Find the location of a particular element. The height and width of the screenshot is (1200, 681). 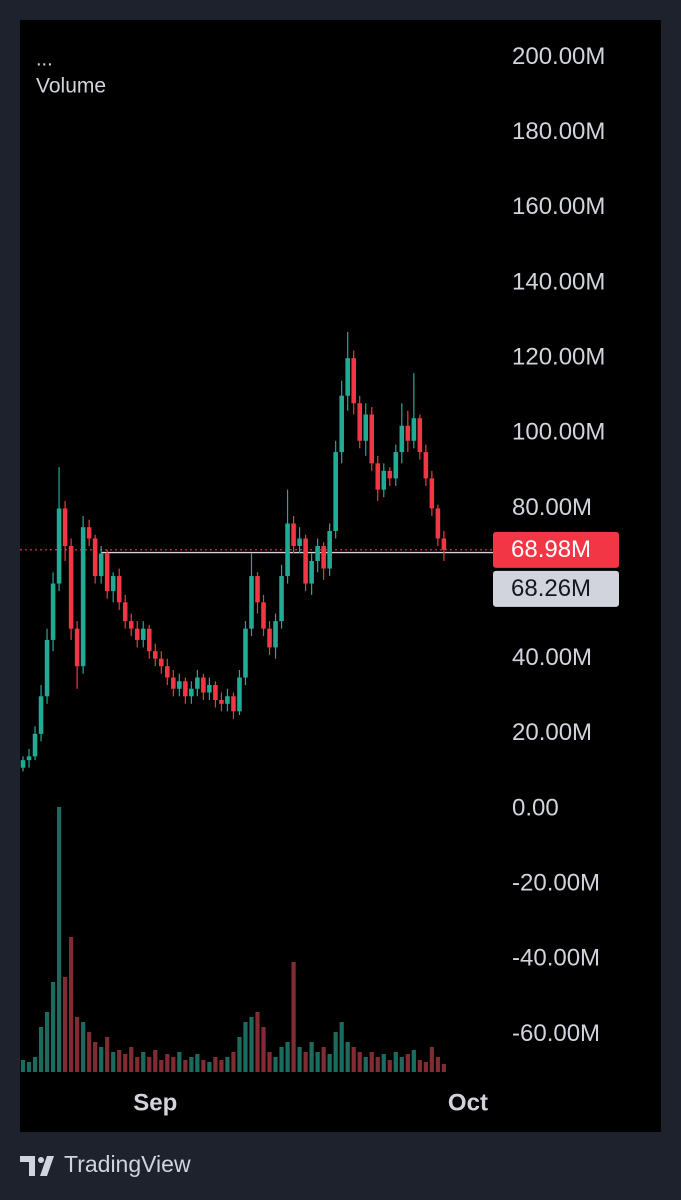

price-tag-label: 68.26M is located at coordinates (551, 588).